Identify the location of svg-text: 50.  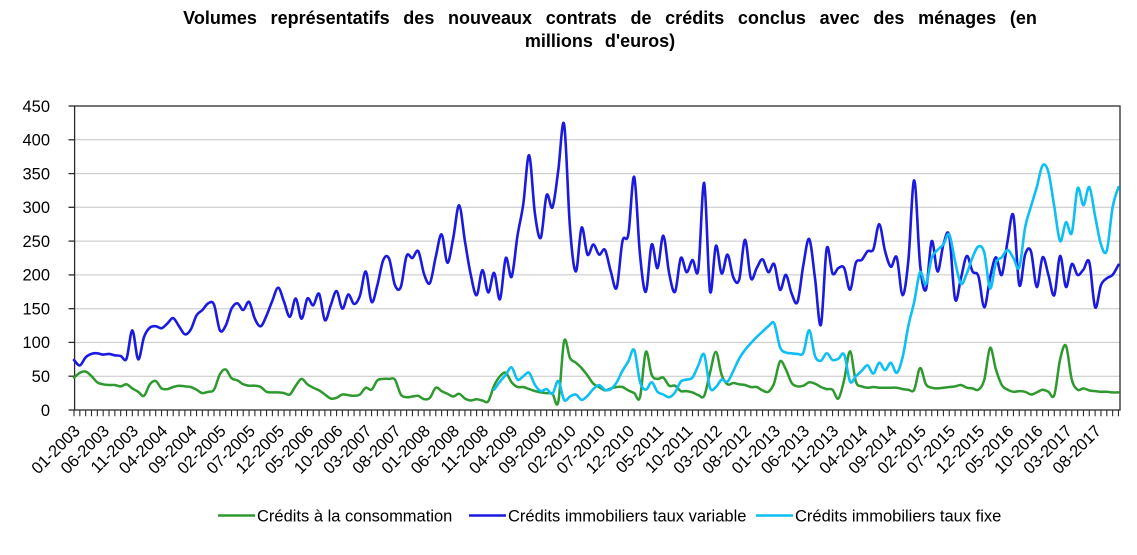
(41, 377).